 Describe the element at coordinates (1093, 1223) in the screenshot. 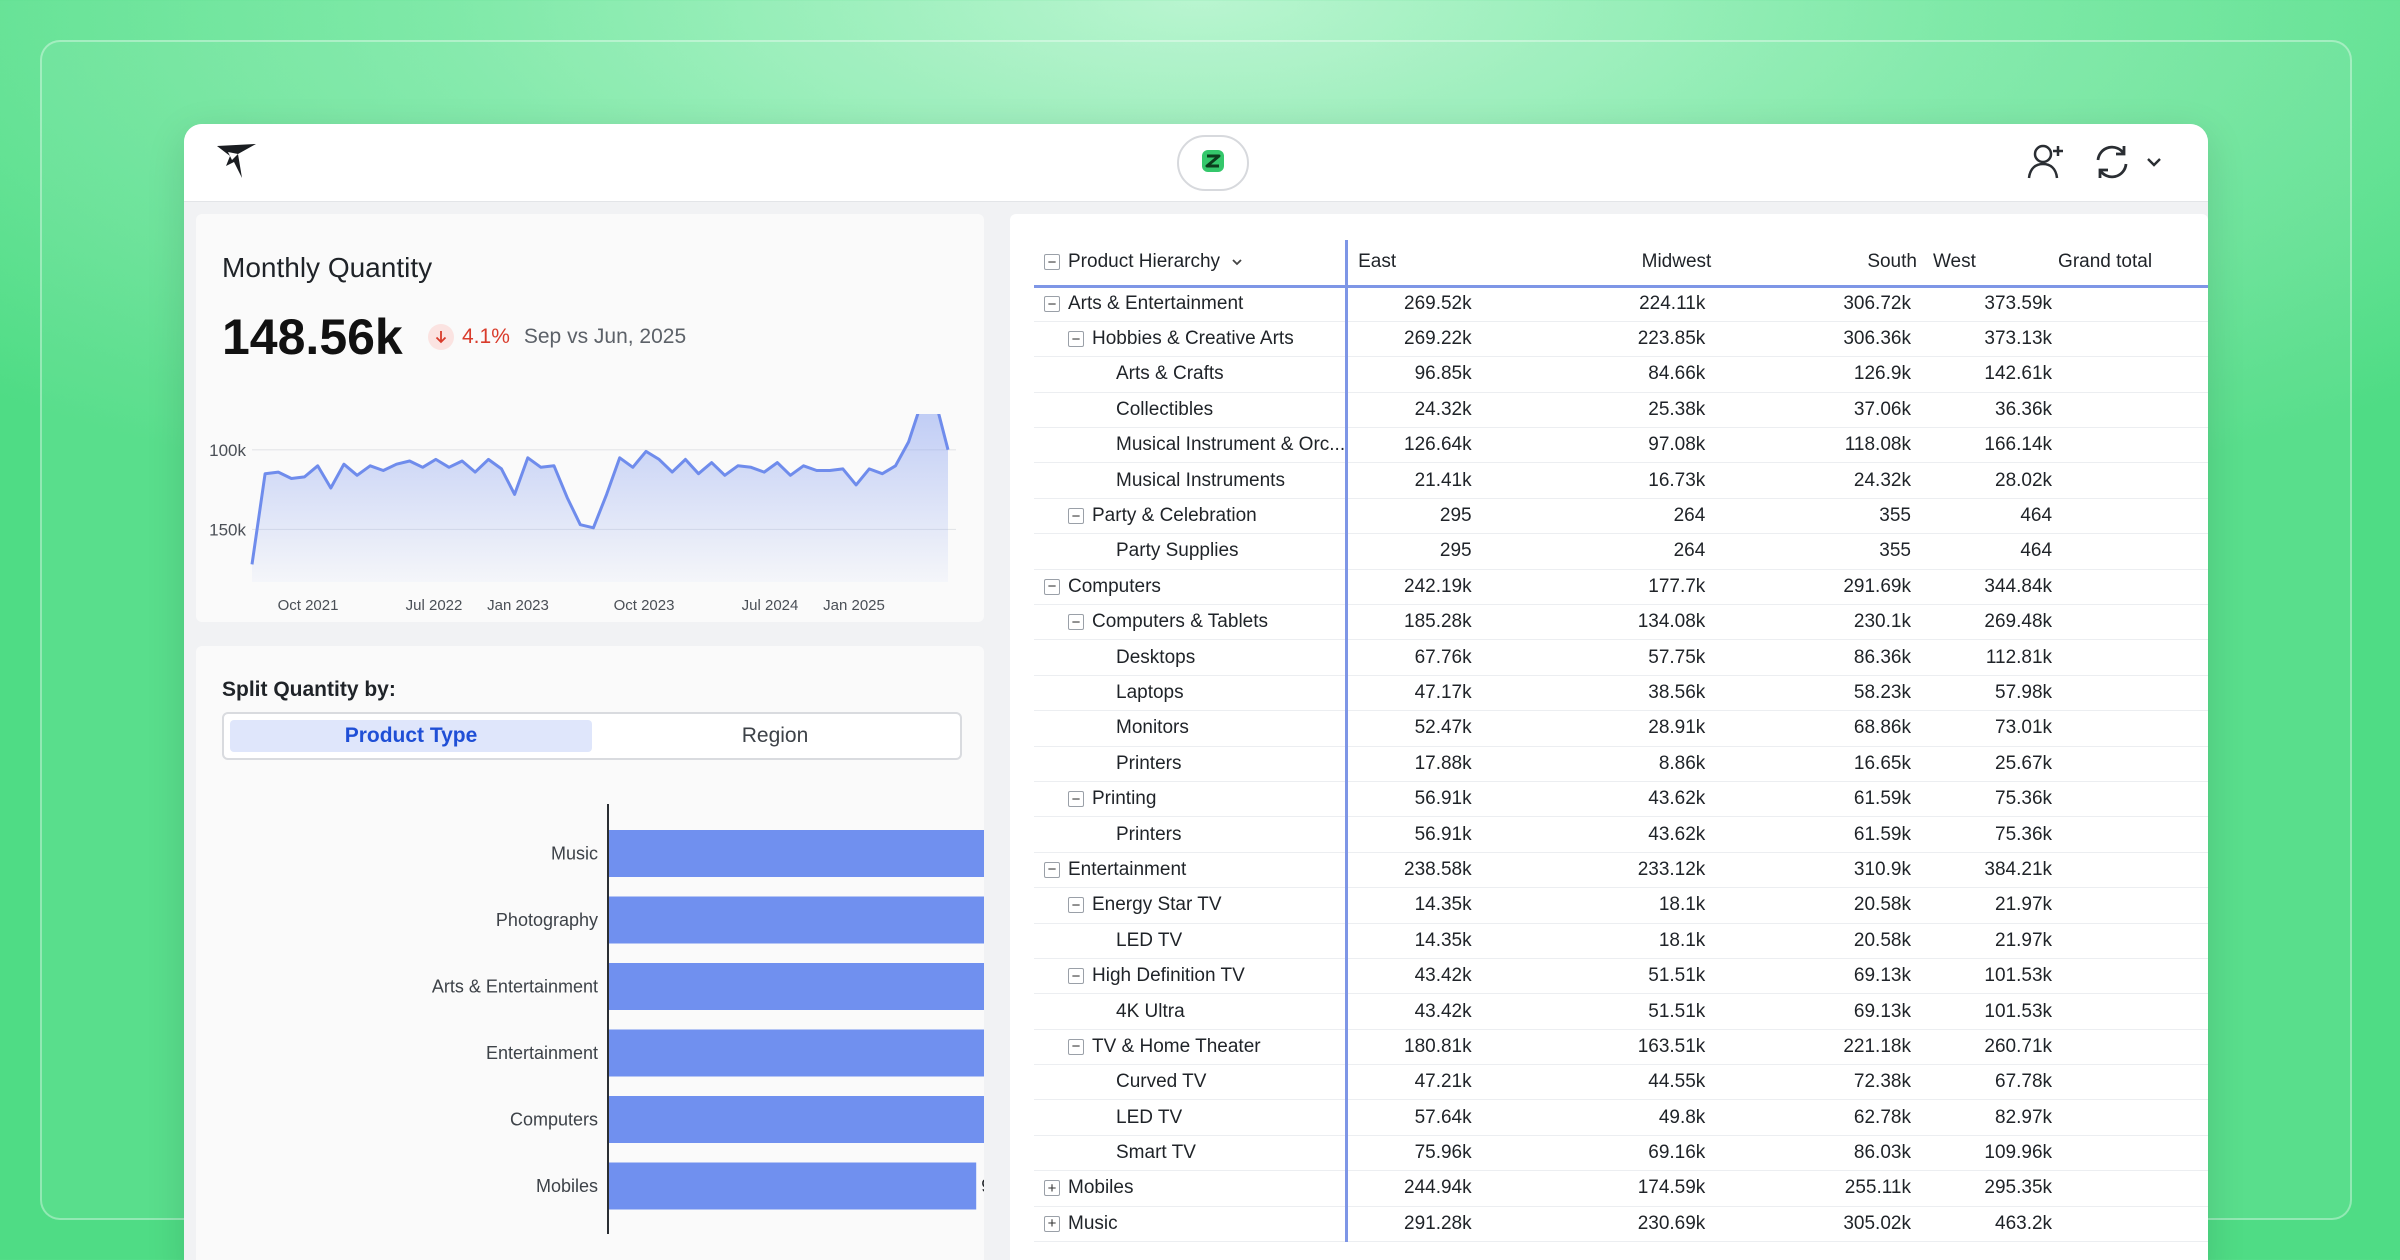

I see `row-label: Music` at that location.